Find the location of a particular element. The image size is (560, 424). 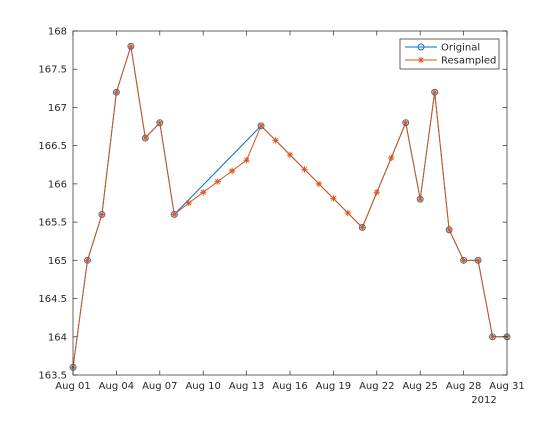

x-tick-label: Aug 16 is located at coordinates (289, 386).